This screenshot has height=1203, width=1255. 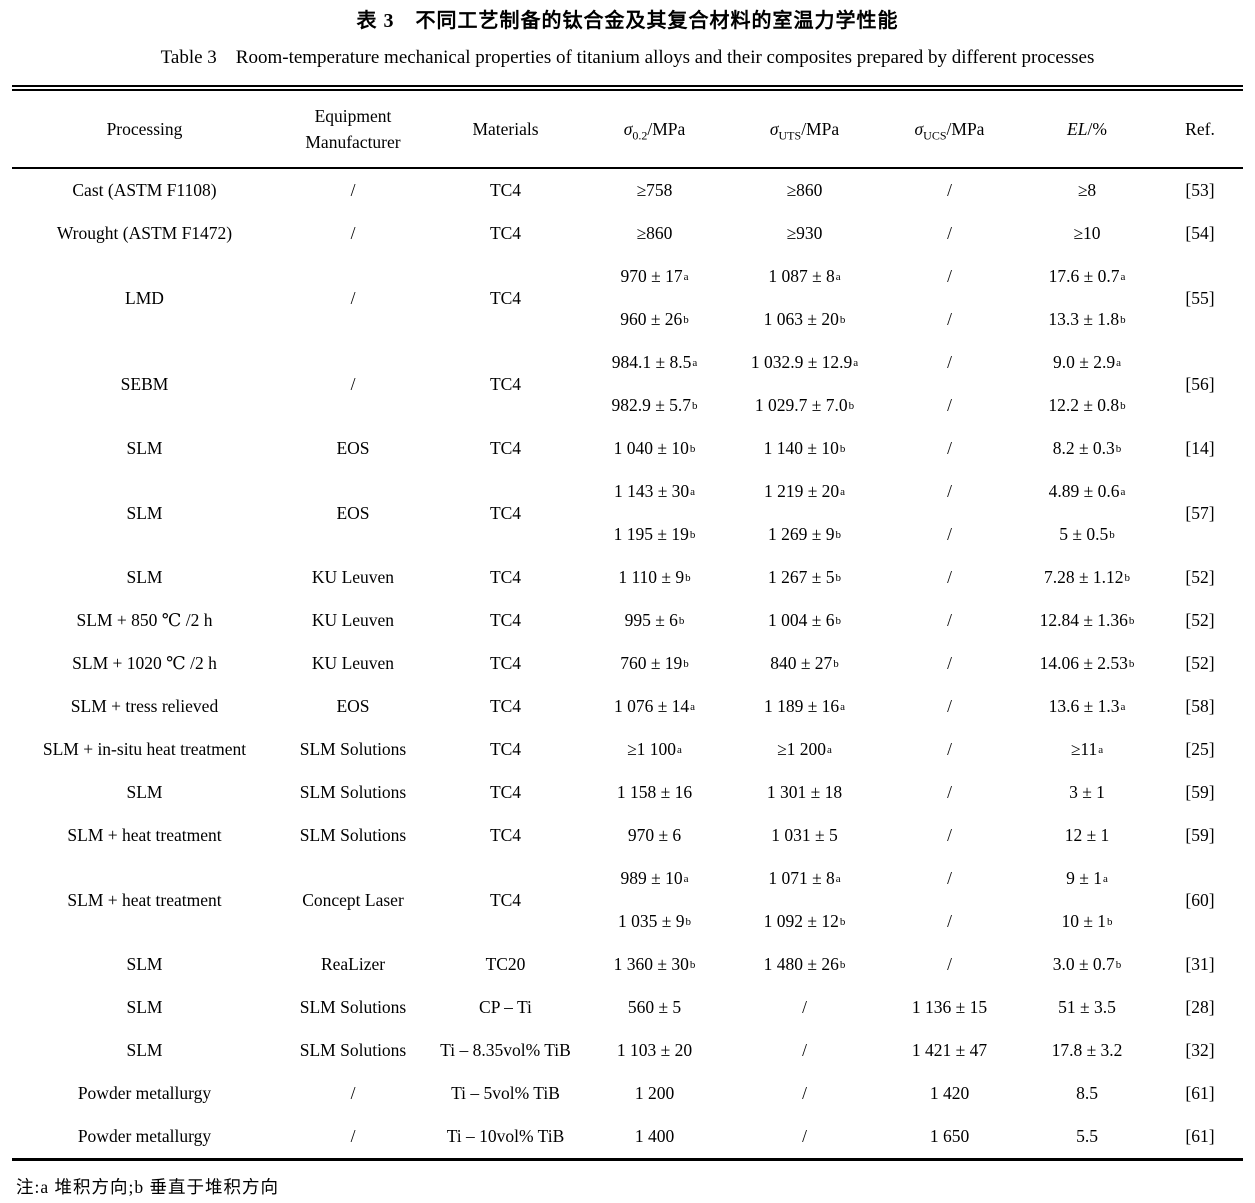 I want to click on cell-equipment: SLM Solutions, so click(x=353, y=1007).